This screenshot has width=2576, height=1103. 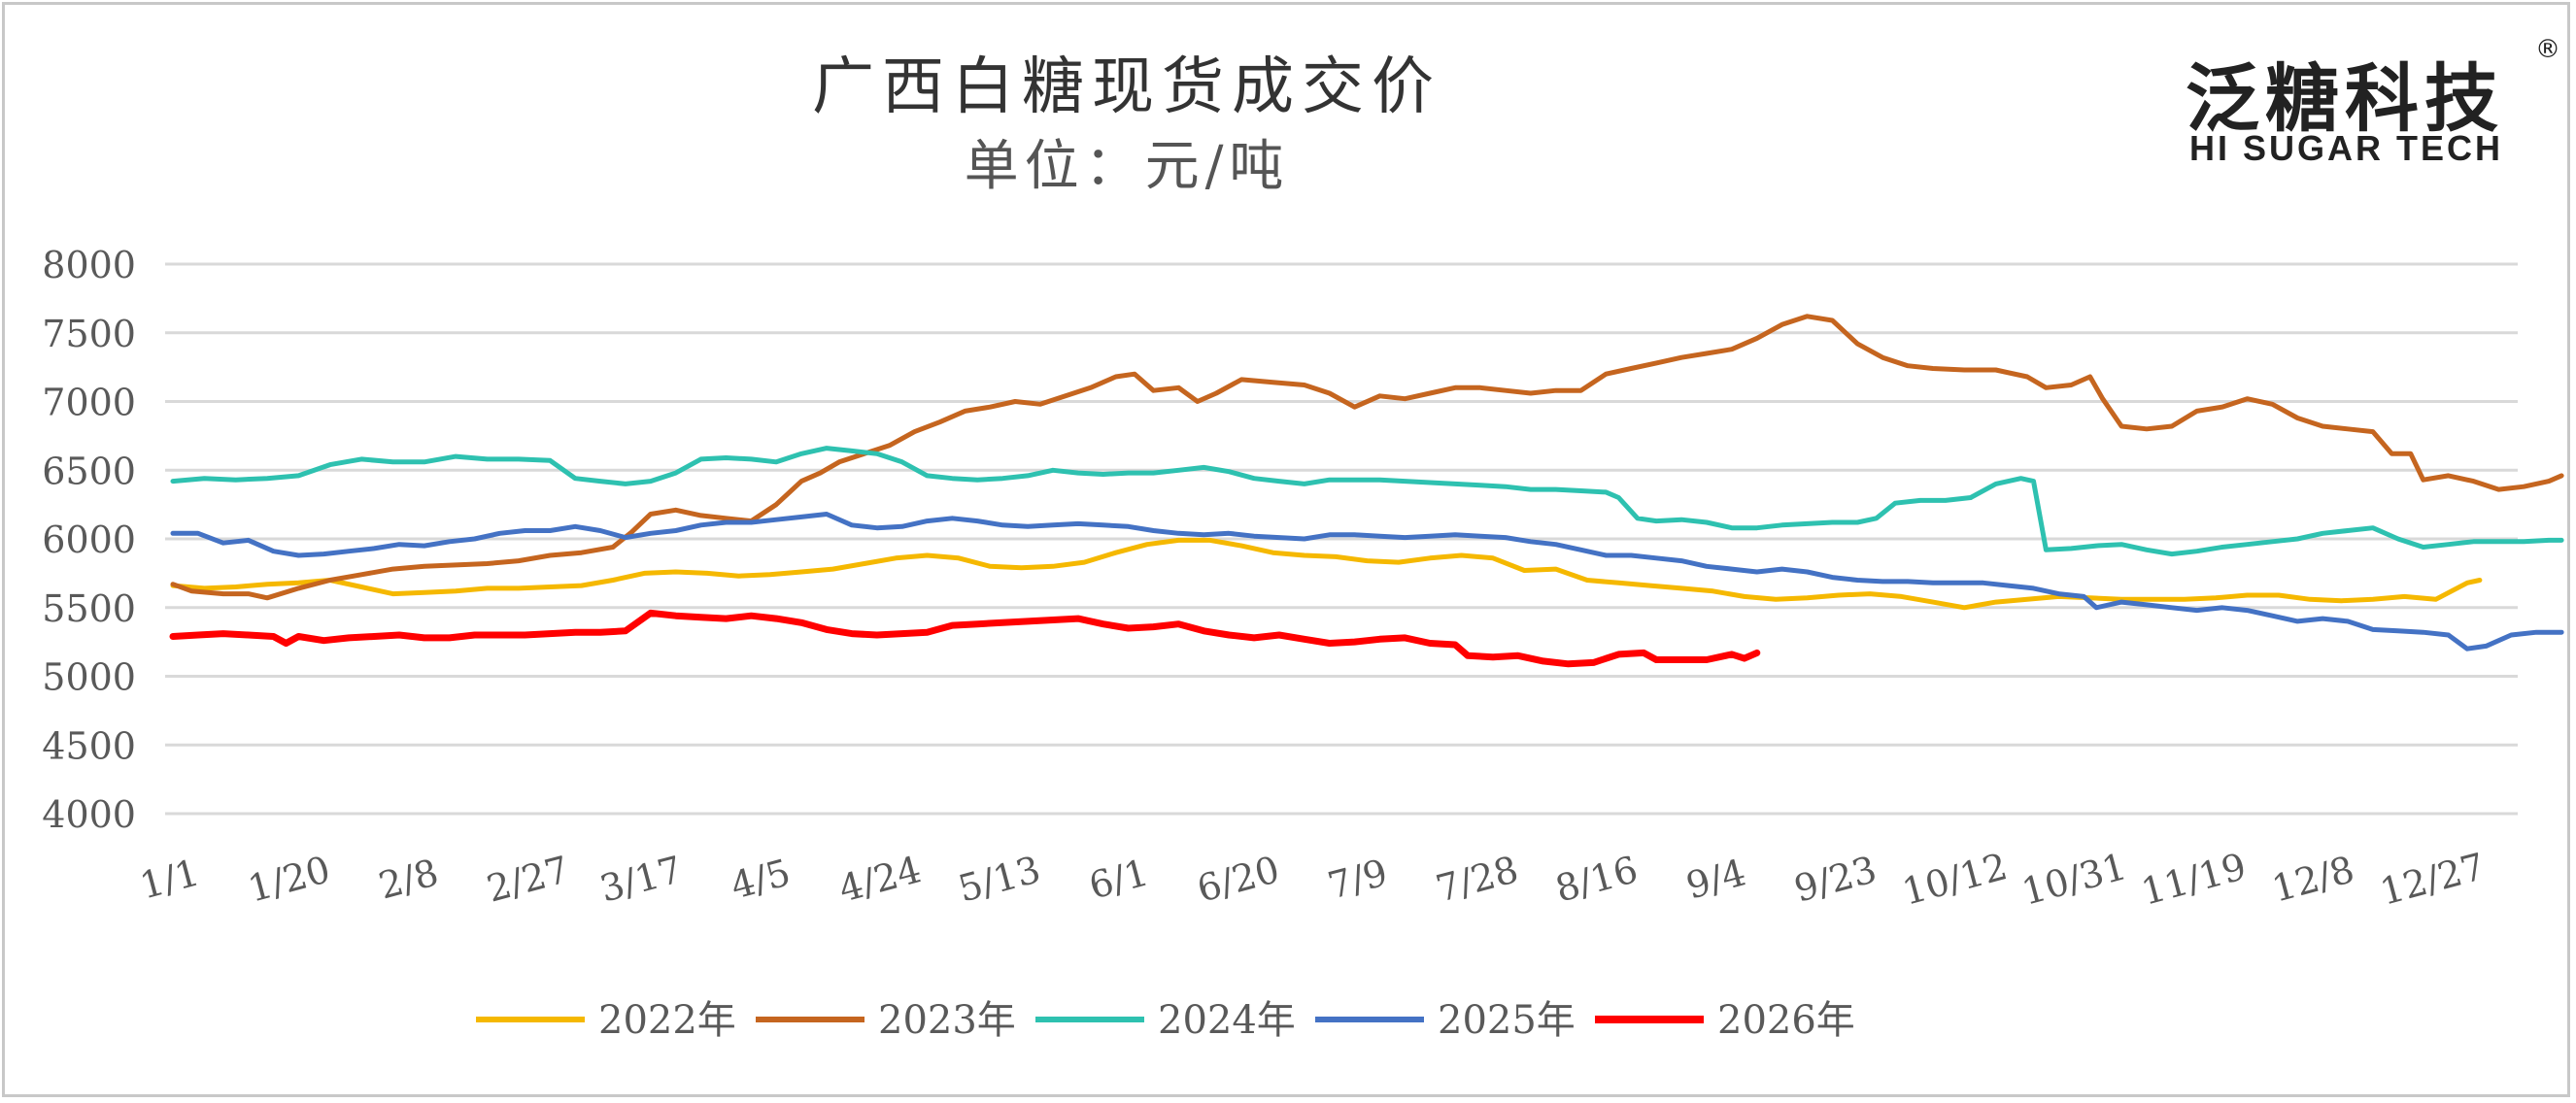 What do you see at coordinates (2547, 49) in the screenshot?
I see `registered-mark: ®` at bounding box center [2547, 49].